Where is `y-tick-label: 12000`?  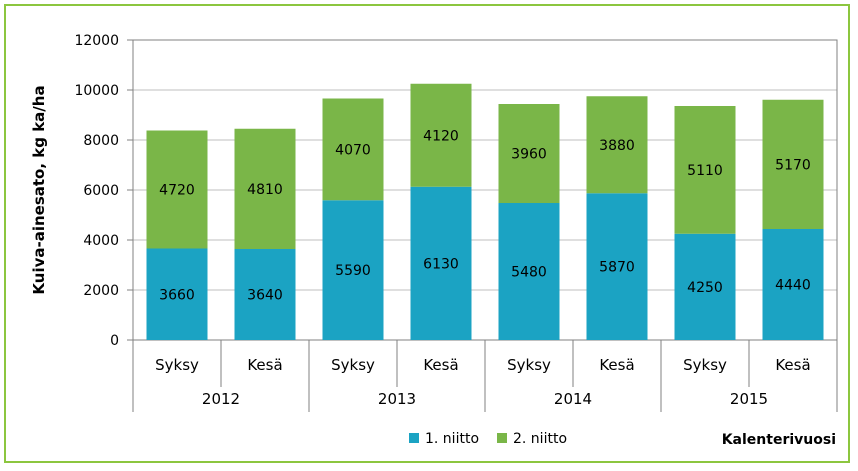 y-tick-label: 12000 is located at coordinates (96, 41).